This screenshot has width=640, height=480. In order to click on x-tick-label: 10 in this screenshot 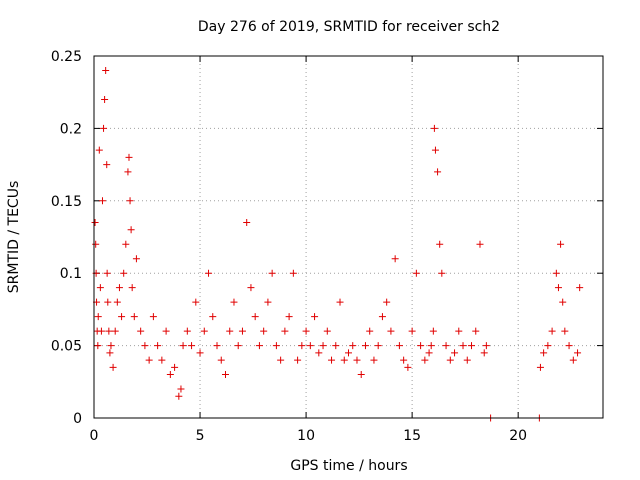, I will do `click(306, 436)`.